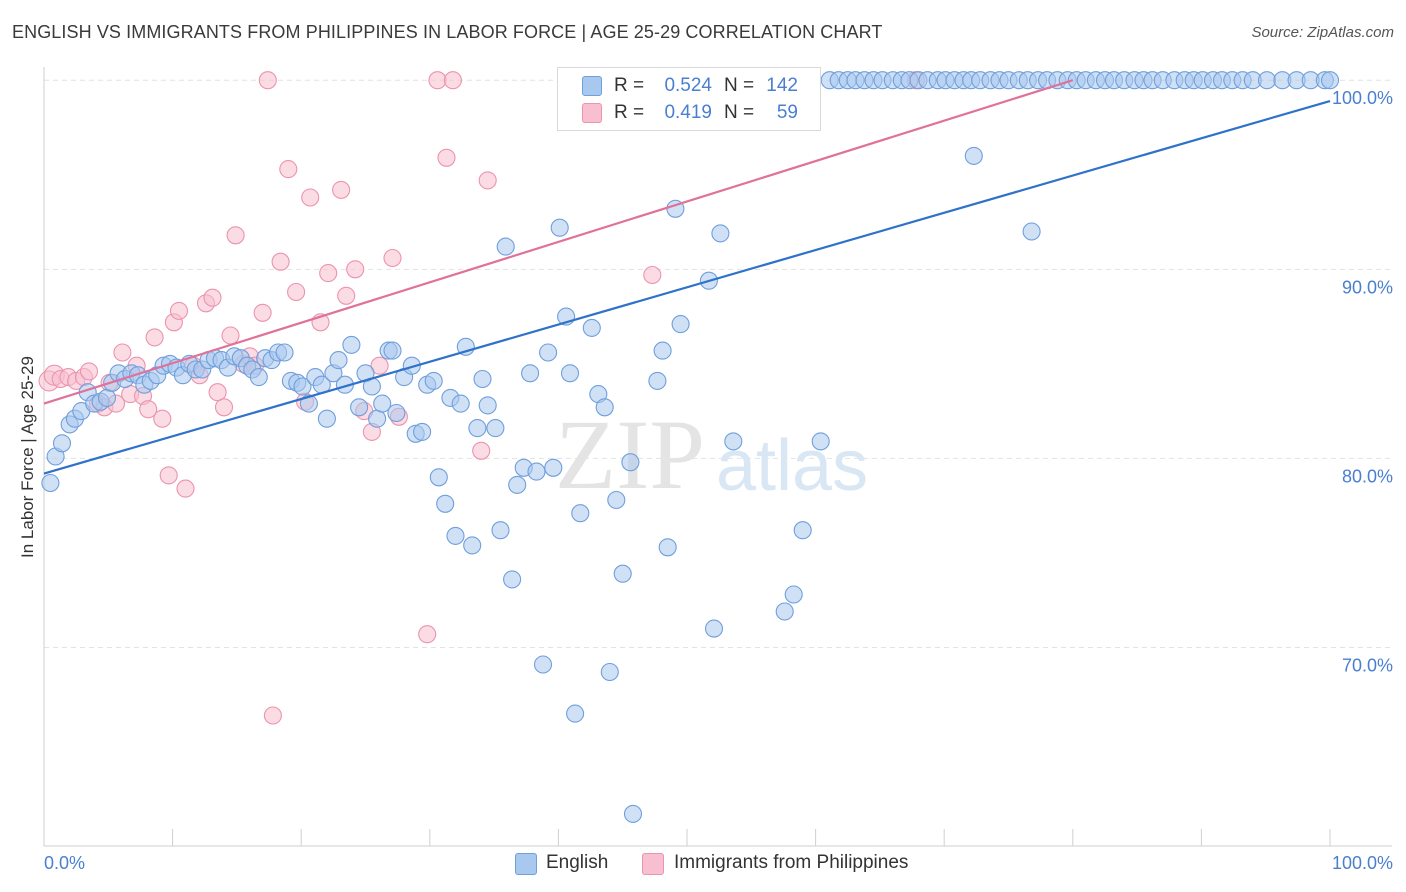 The height and width of the screenshot is (892, 1406). What do you see at coordinates (577, 862) in the screenshot?
I see `legend-english-label: English` at bounding box center [577, 862].